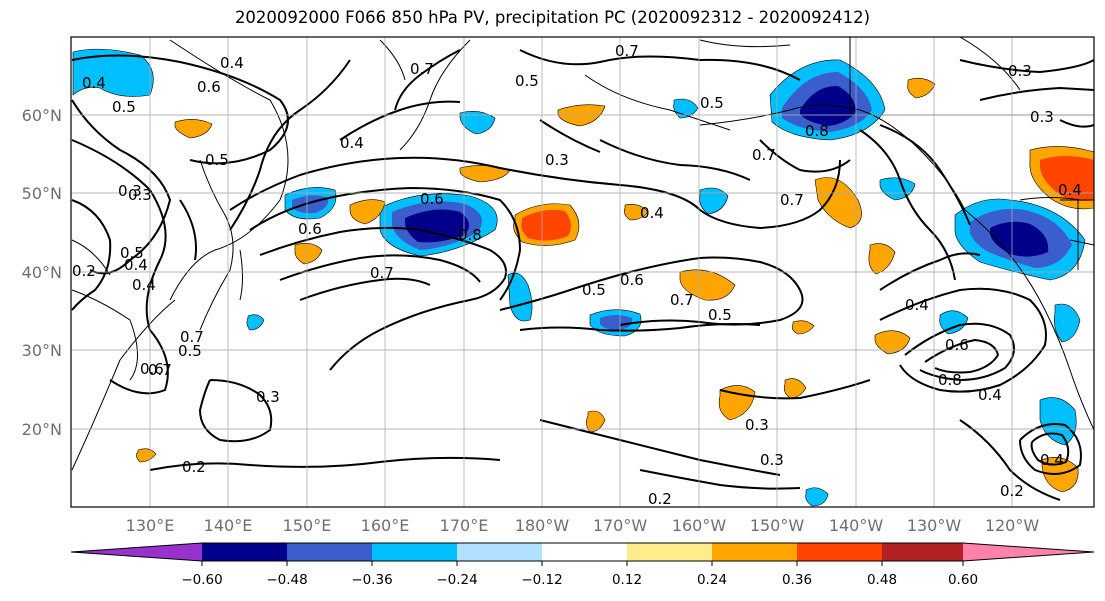 This screenshot has width=1105, height=601. Describe the element at coordinates (42, 115) in the screenshot. I see `lat-tick-label: 60°N` at that location.